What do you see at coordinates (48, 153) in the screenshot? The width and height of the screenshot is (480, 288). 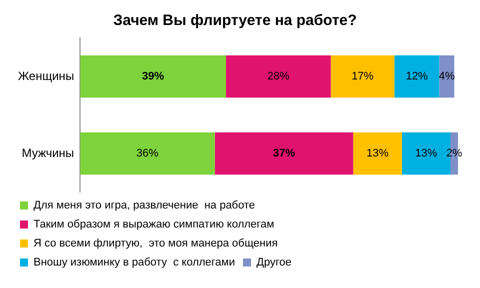 I see `y-tick-label: Мужчины` at bounding box center [48, 153].